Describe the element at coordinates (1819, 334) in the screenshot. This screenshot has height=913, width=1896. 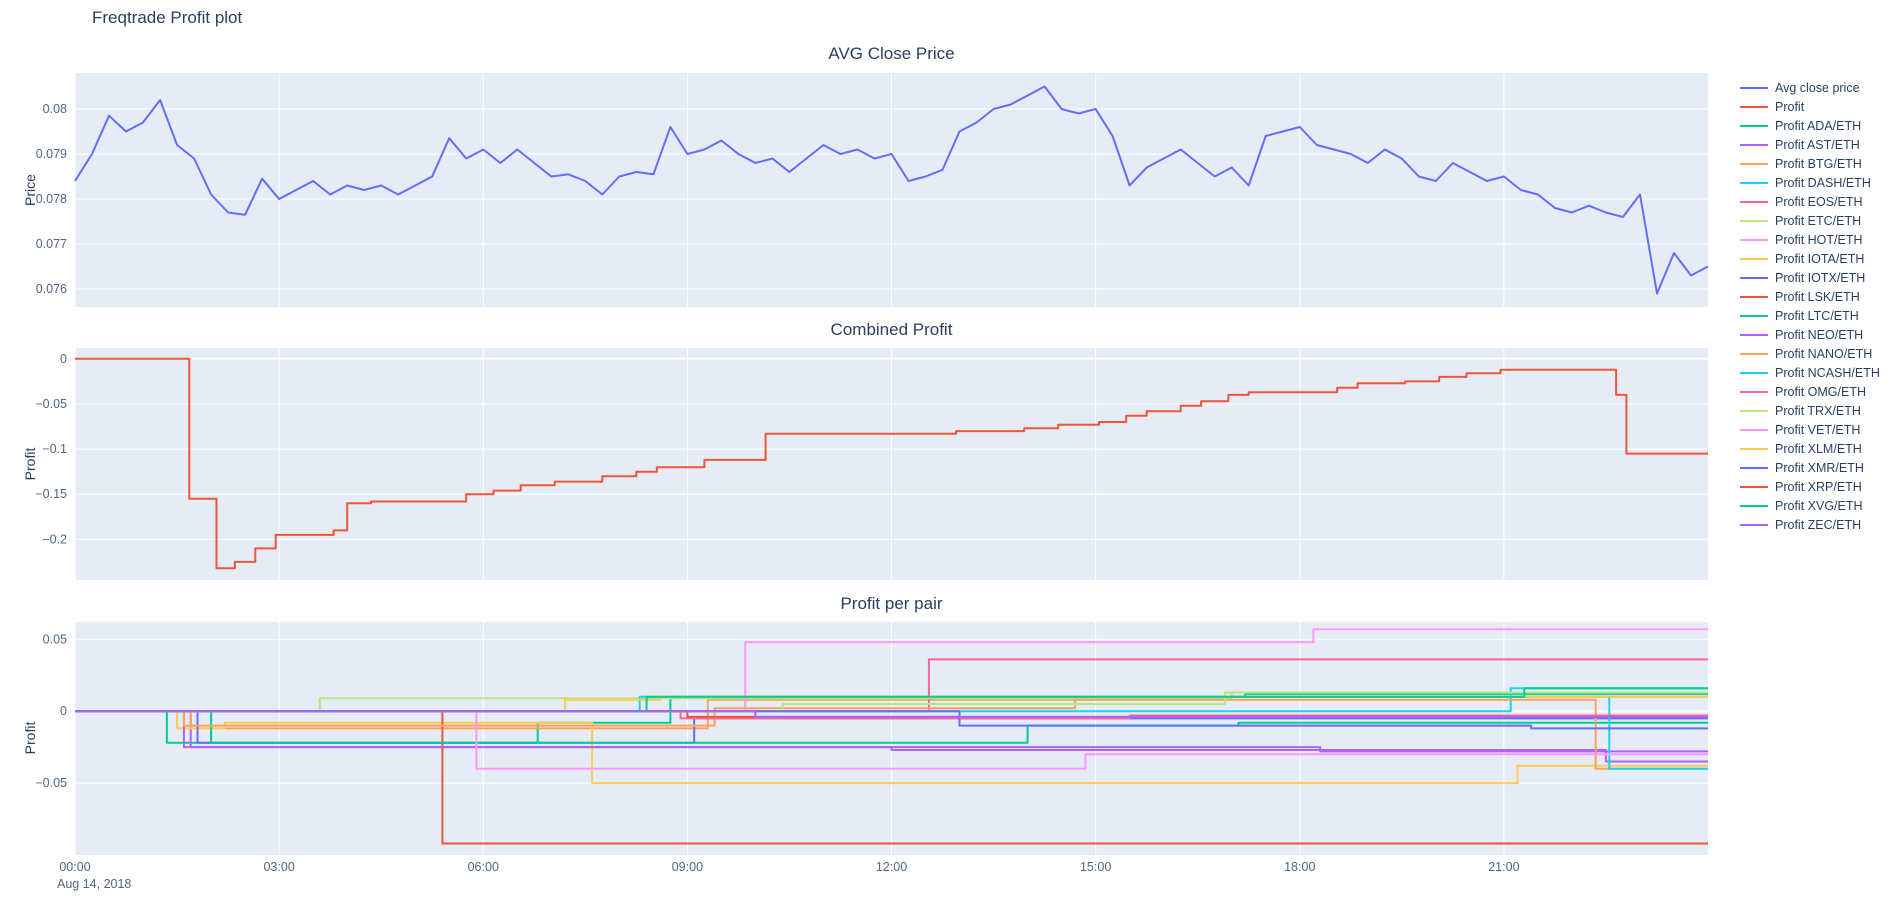
I see `legend-label: Profit NEO/ETH` at that location.